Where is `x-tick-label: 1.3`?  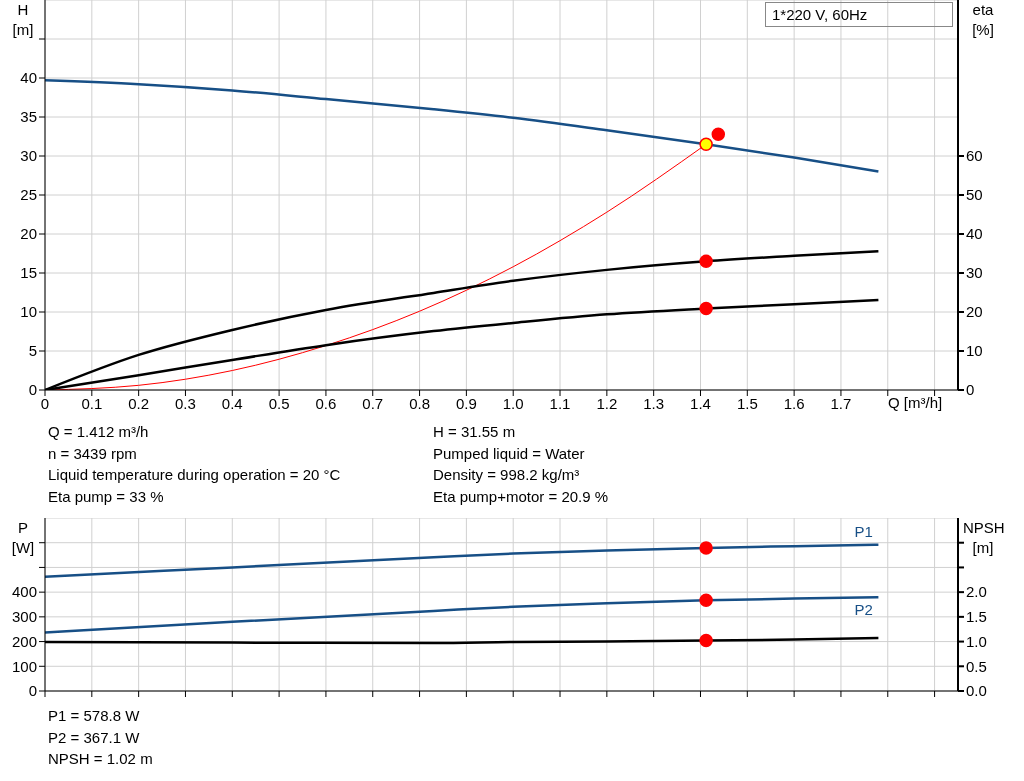
x-tick-label: 1.3 is located at coordinates (654, 403).